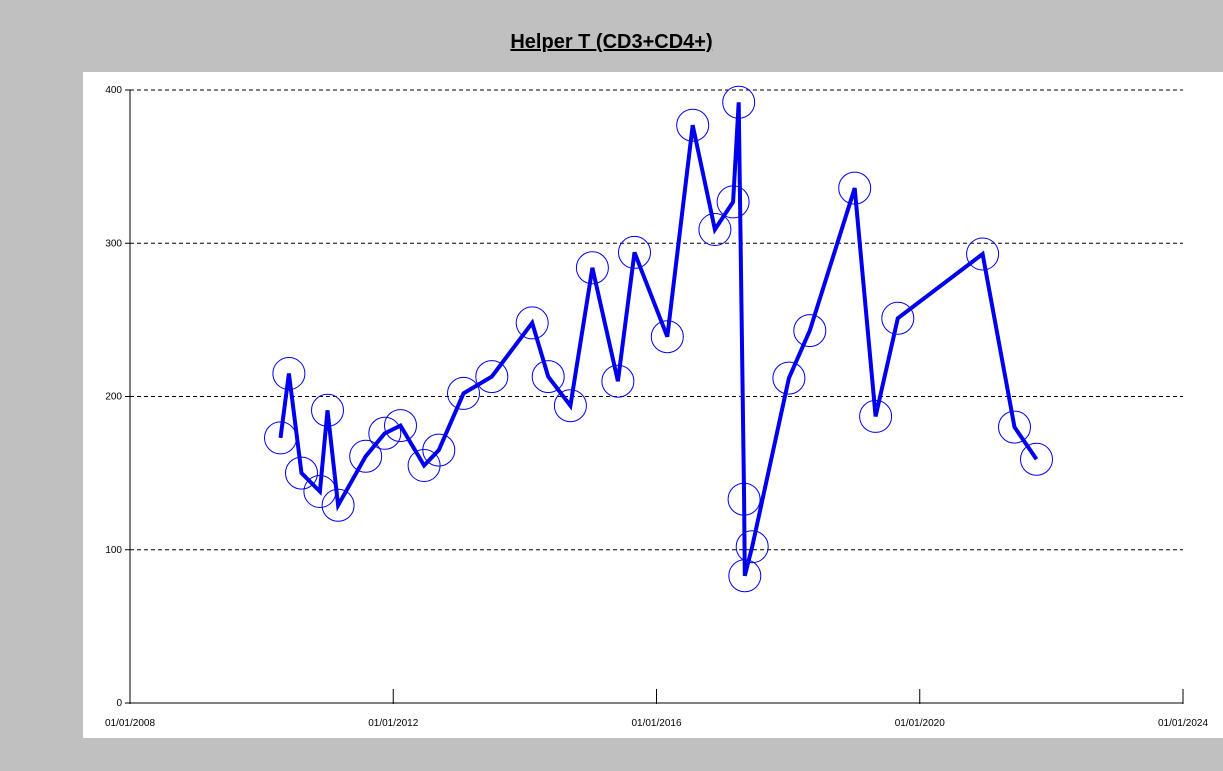 This screenshot has height=771, width=1223. I want to click on chart-title: Helper T (CD3+CD4+), so click(611, 42).